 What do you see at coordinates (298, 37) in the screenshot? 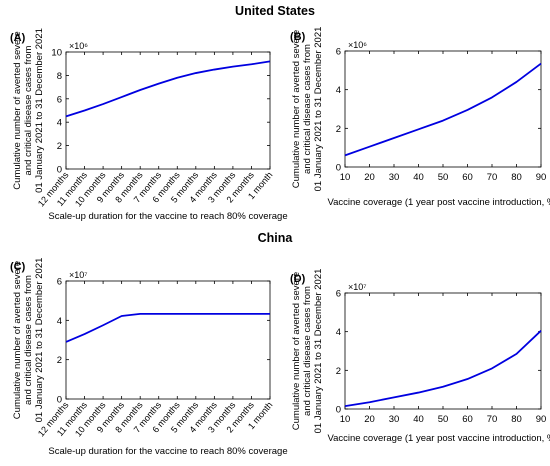
I see `panel-label: (B)` at bounding box center [298, 37].